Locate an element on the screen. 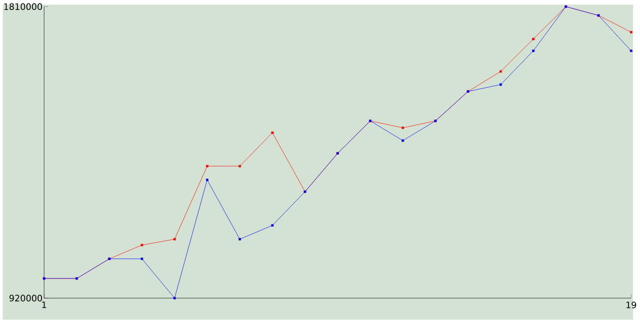  x-tick-label: 19 is located at coordinates (631, 305).